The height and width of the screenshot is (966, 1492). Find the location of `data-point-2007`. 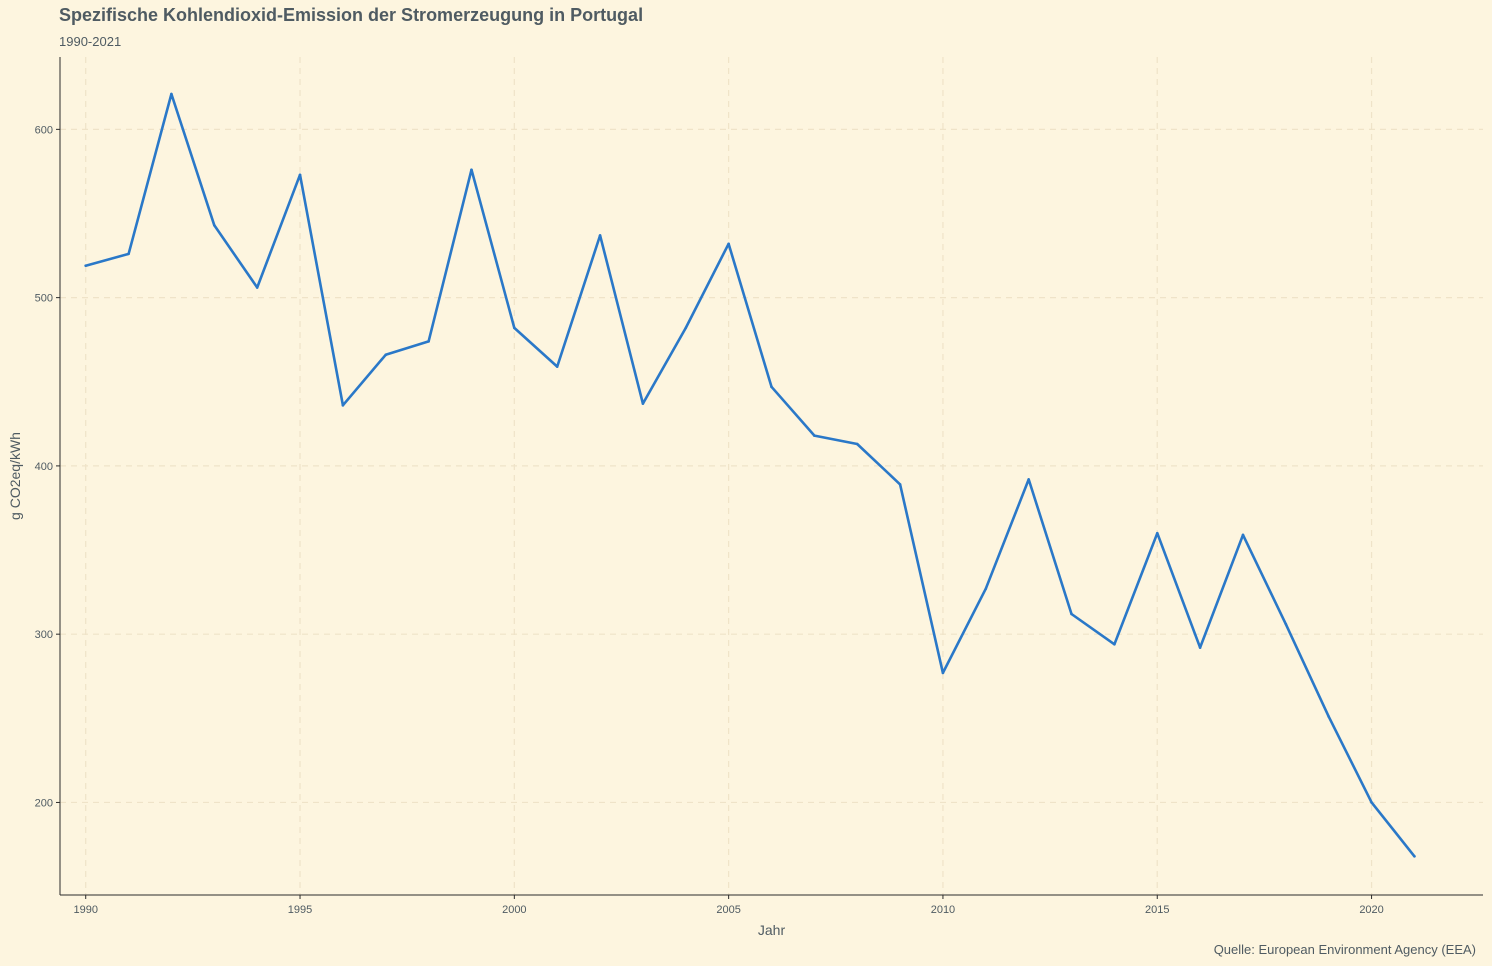

data-point-2007 is located at coordinates (814, 435).